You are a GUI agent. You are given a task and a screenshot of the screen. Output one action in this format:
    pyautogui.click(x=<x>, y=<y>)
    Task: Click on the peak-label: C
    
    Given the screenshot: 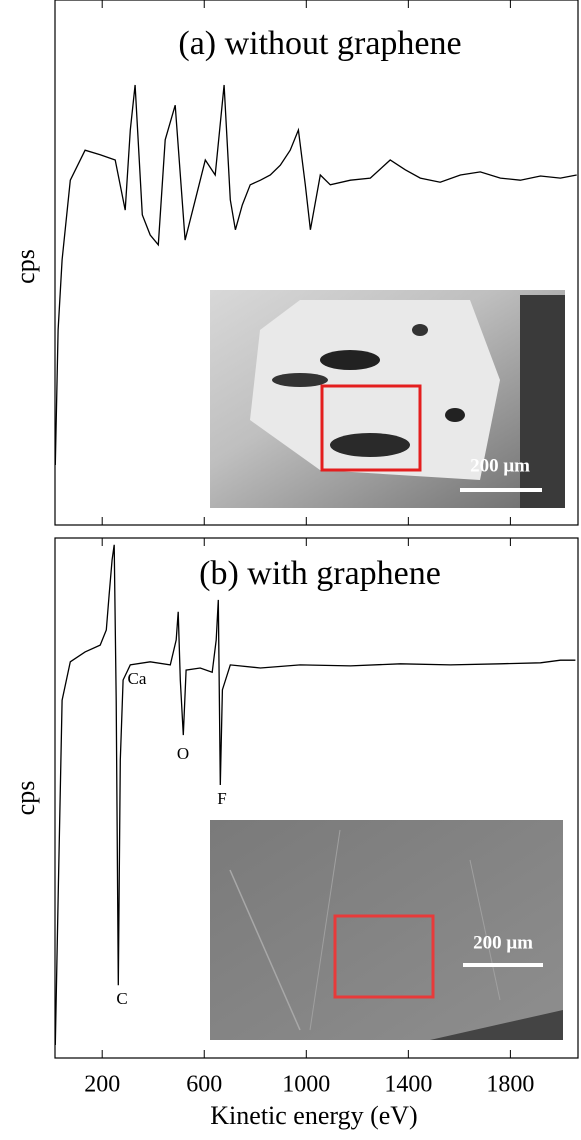 What is the action you would take?
    pyautogui.click(x=121, y=998)
    